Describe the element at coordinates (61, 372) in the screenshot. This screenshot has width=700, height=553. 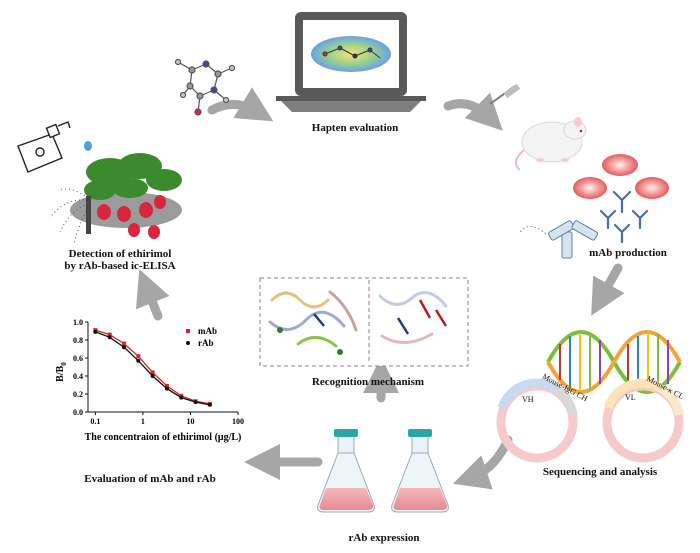
I see `chart-ylabel: B/B0` at that location.